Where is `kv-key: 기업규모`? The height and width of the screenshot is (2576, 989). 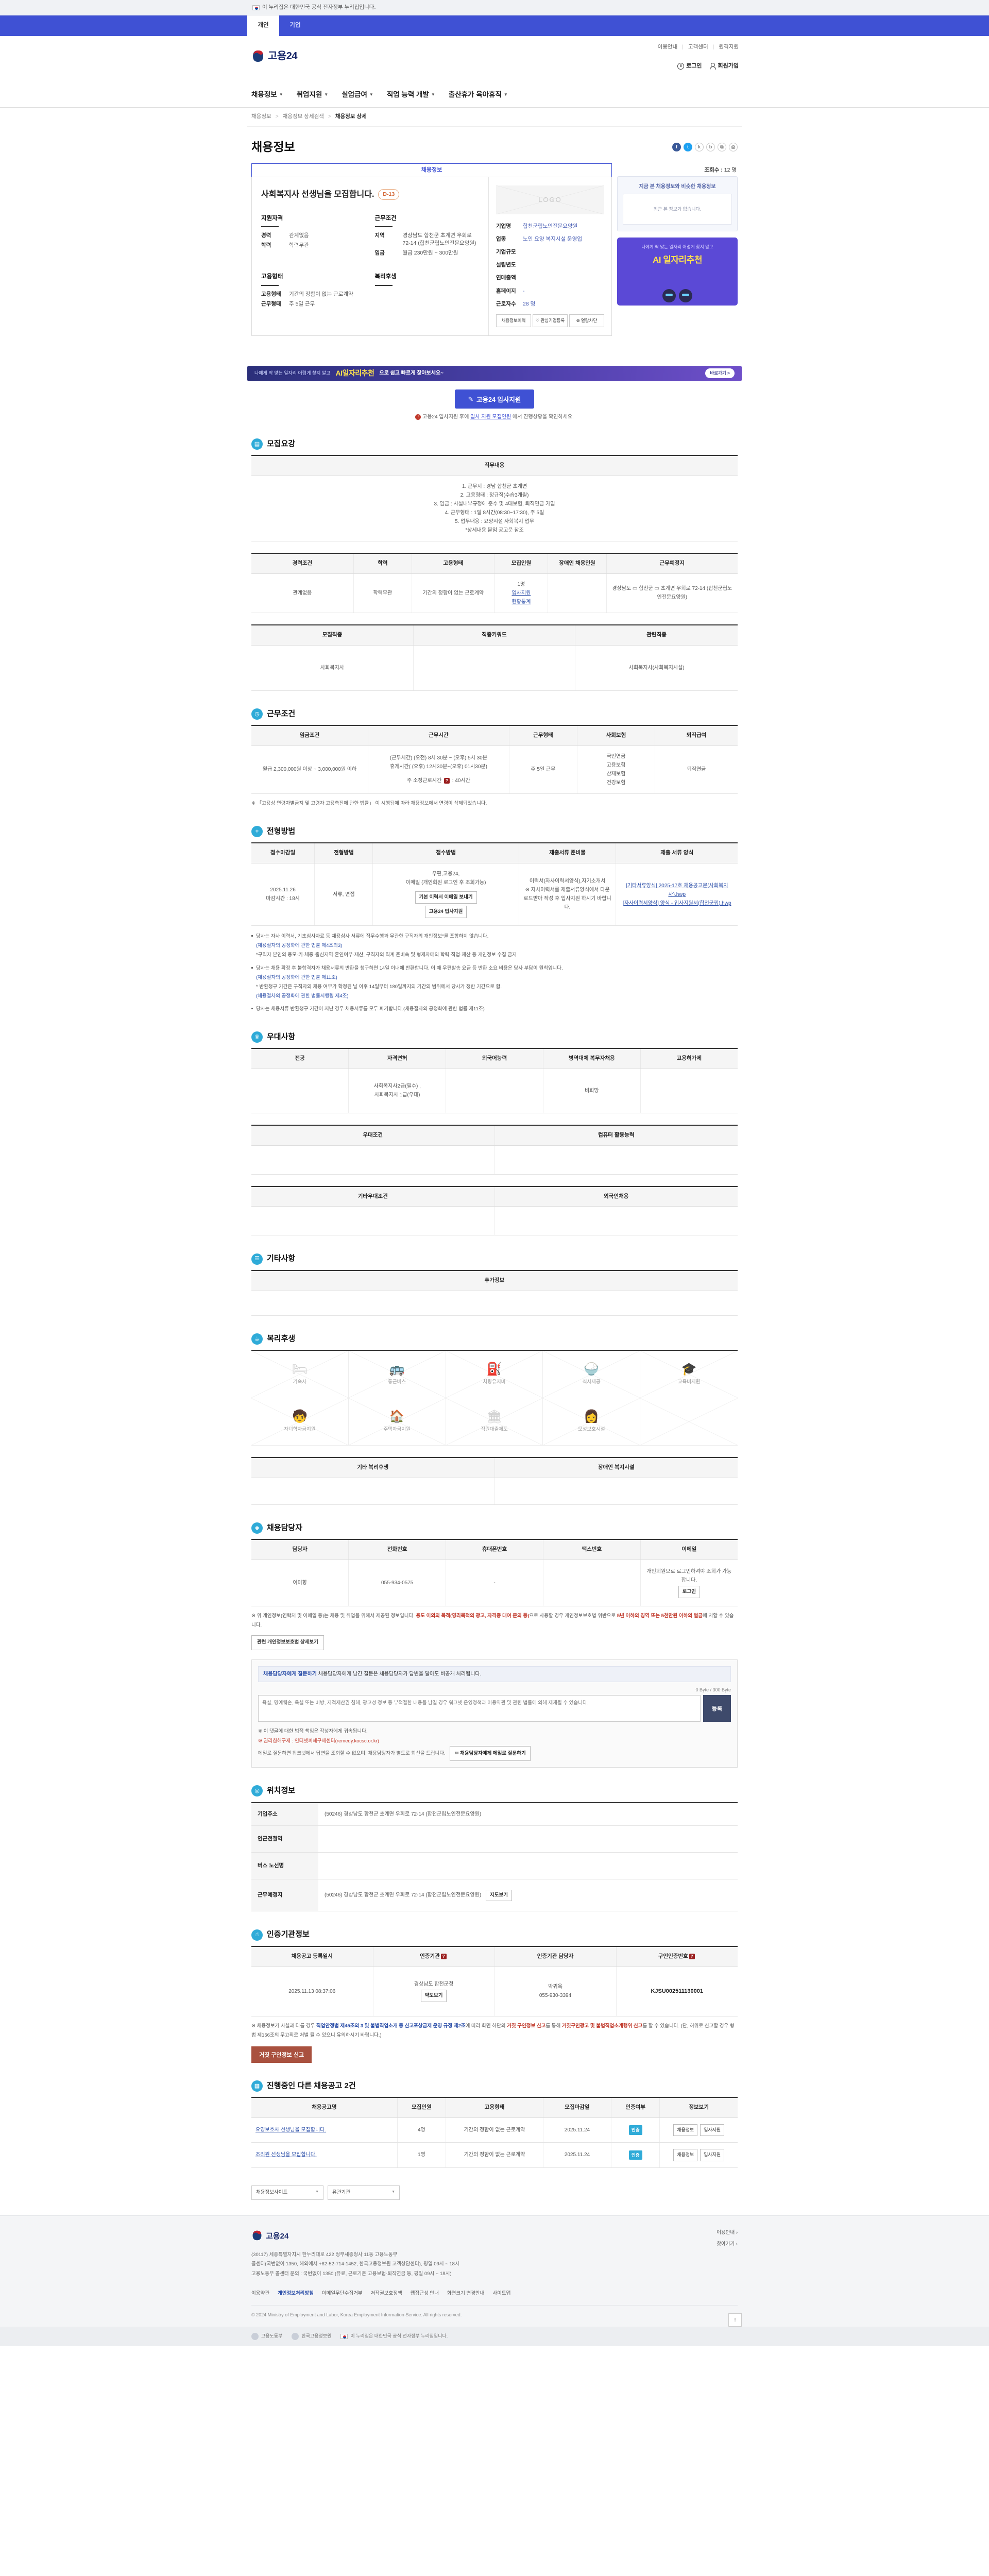
kv-key: 기업규모 is located at coordinates (506, 251).